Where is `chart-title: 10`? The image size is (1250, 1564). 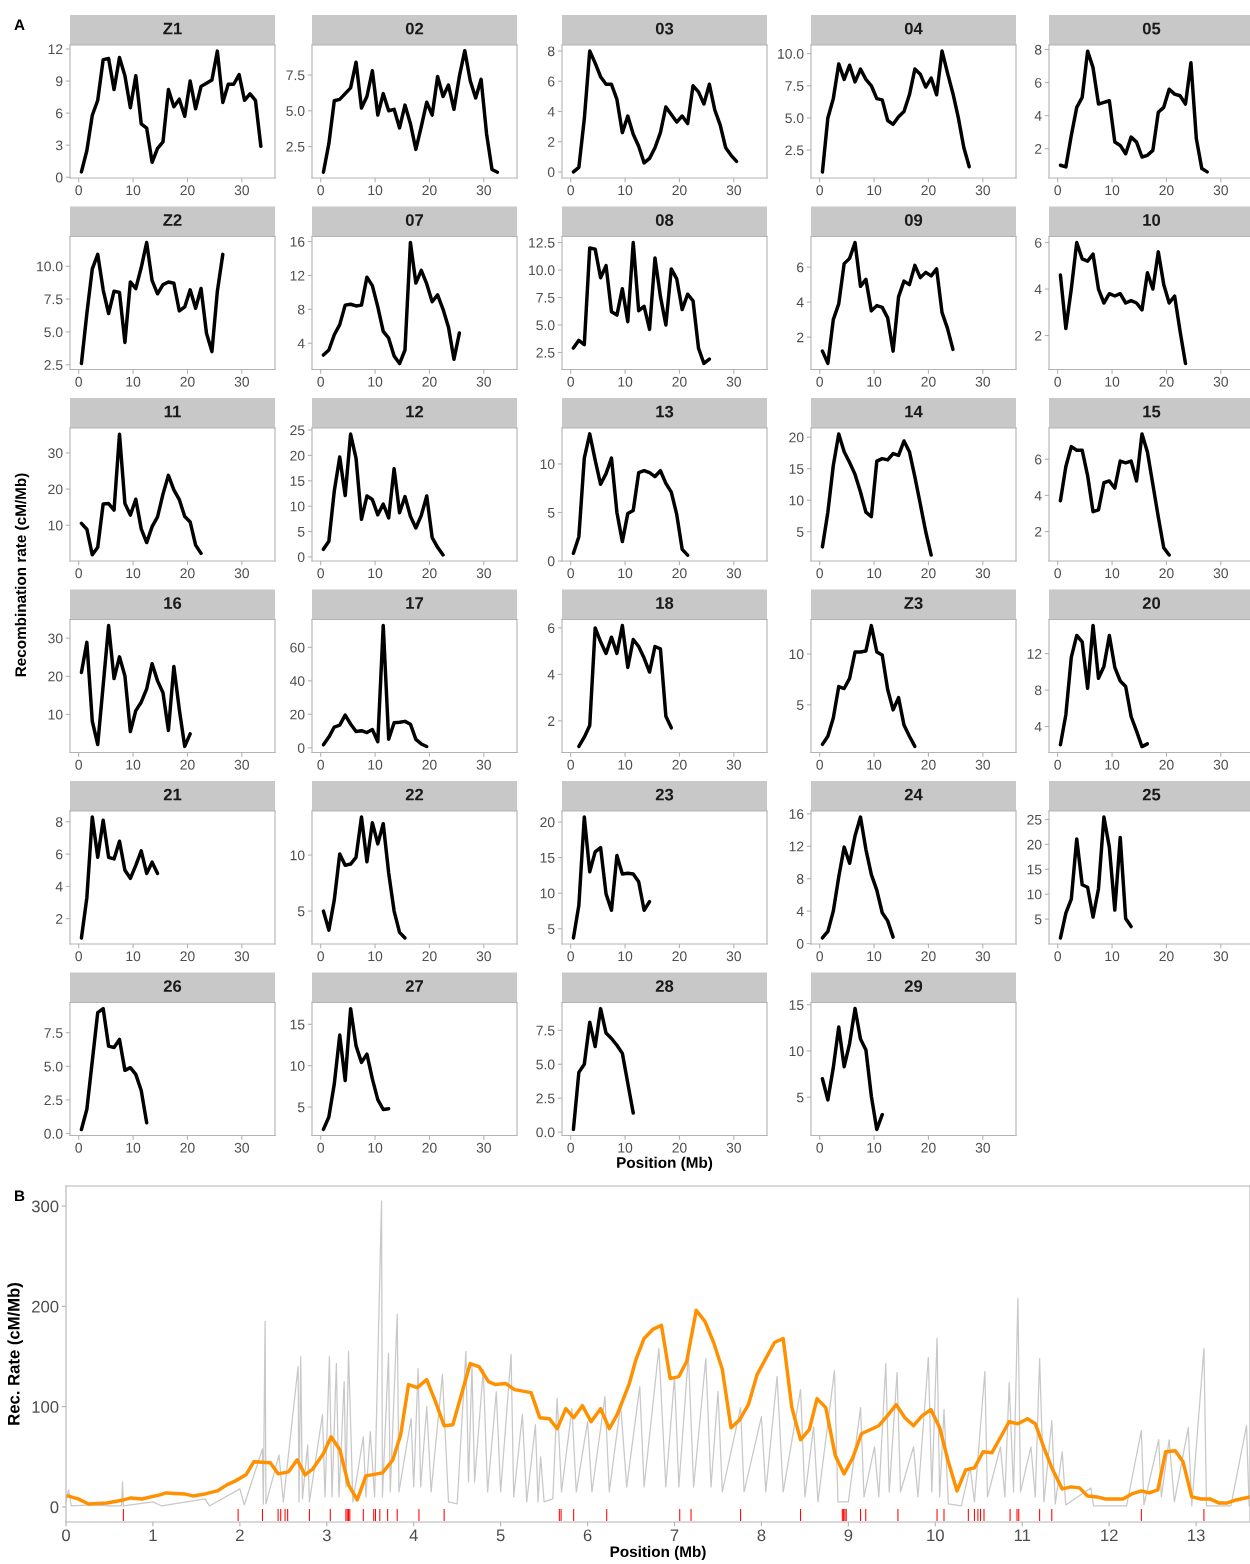
chart-title: 10 is located at coordinates (1152, 220).